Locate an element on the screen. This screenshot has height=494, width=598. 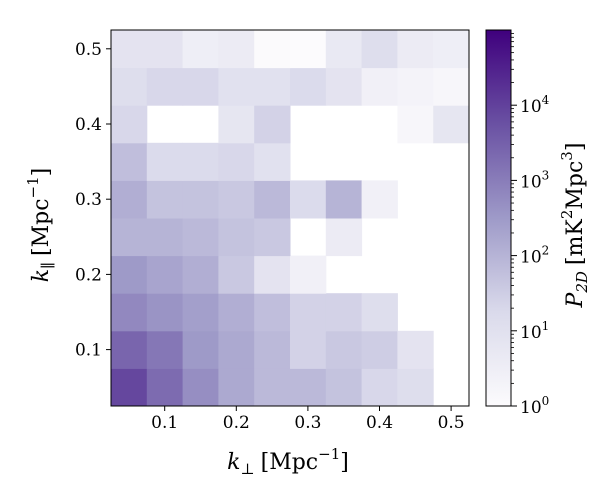
x-tick-label: 0.1 is located at coordinates (164, 423).